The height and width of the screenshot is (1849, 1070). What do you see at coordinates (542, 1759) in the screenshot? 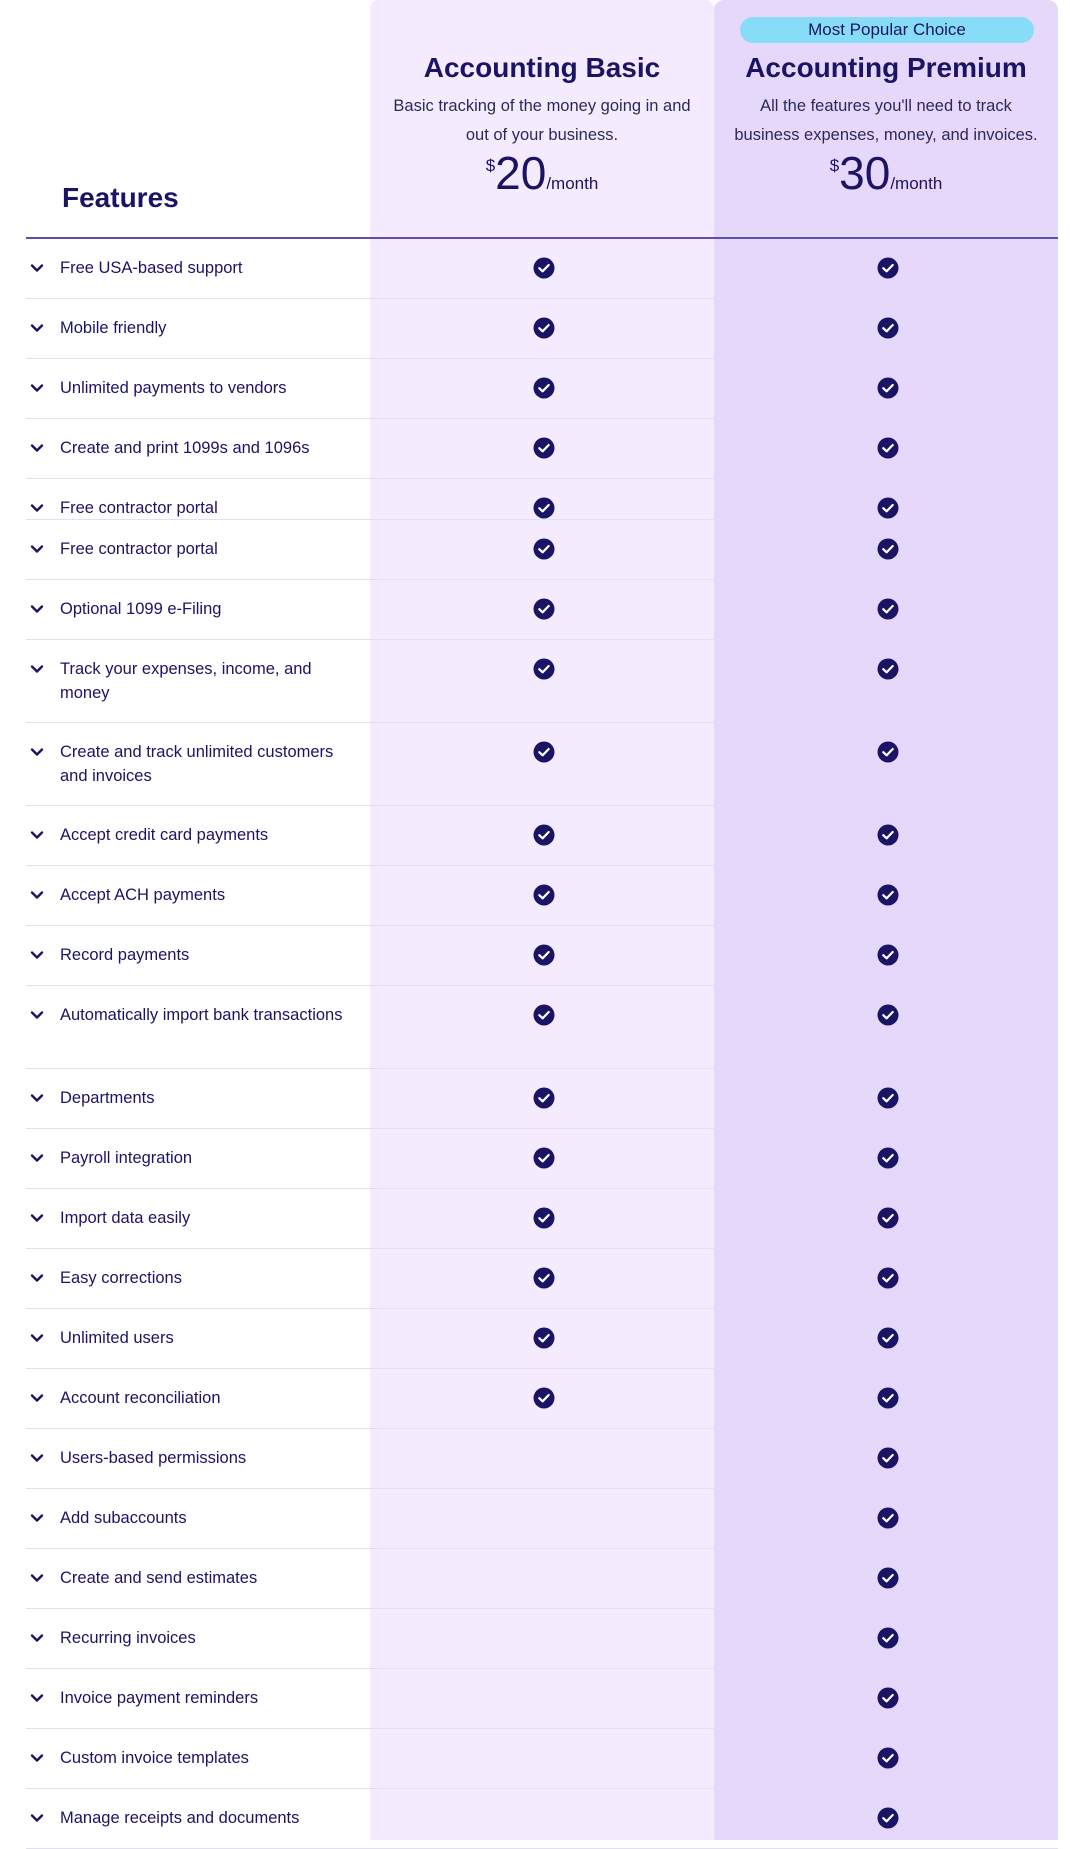
I see `feature-row: Custom invoice templates` at bounding box center [542, 1759].